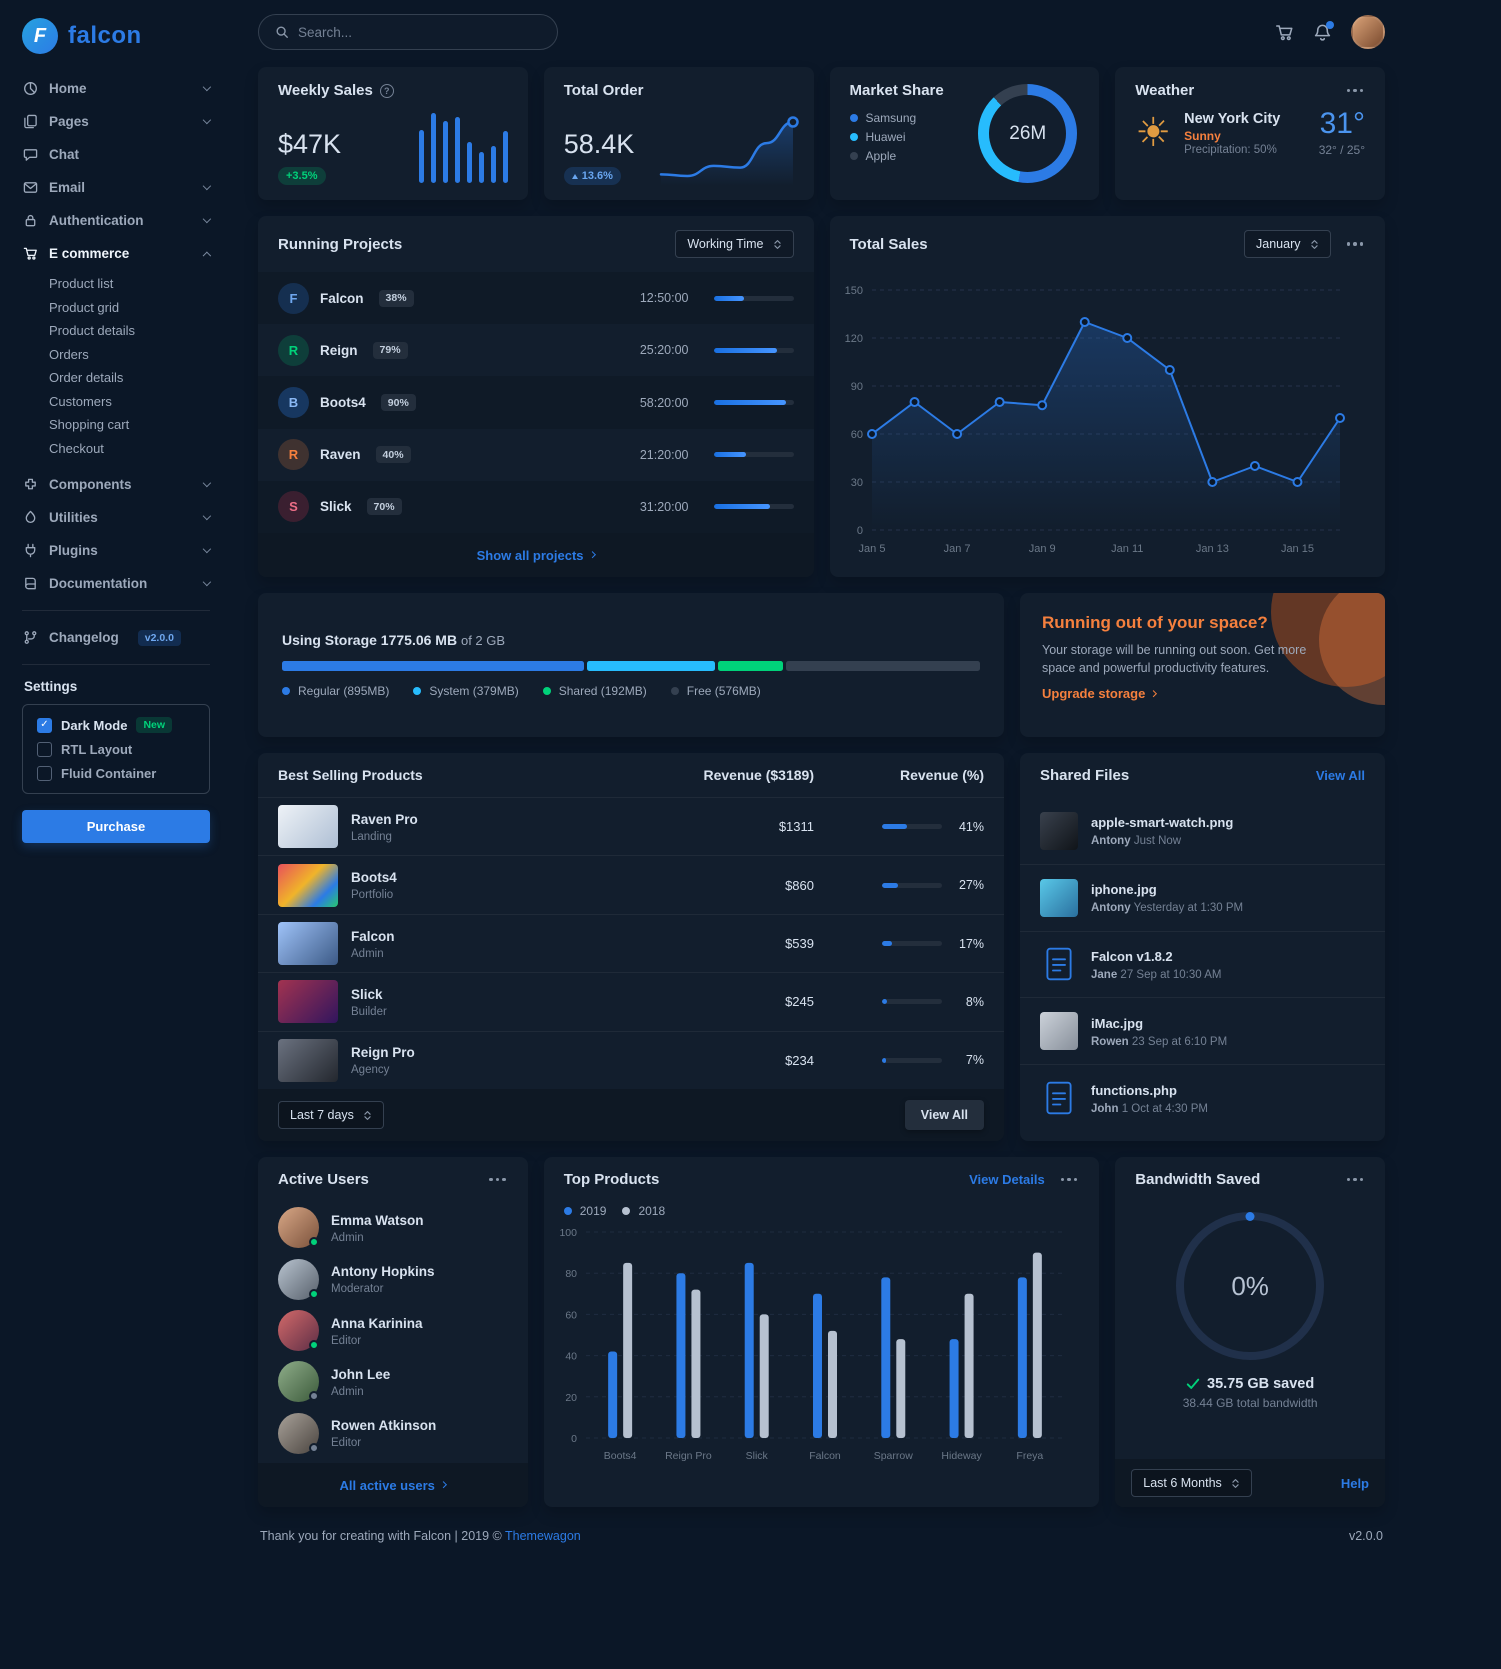  Describe the element at coordinates (944, 1115) in the screenshot. I see `view-all-button: View All` at that location.